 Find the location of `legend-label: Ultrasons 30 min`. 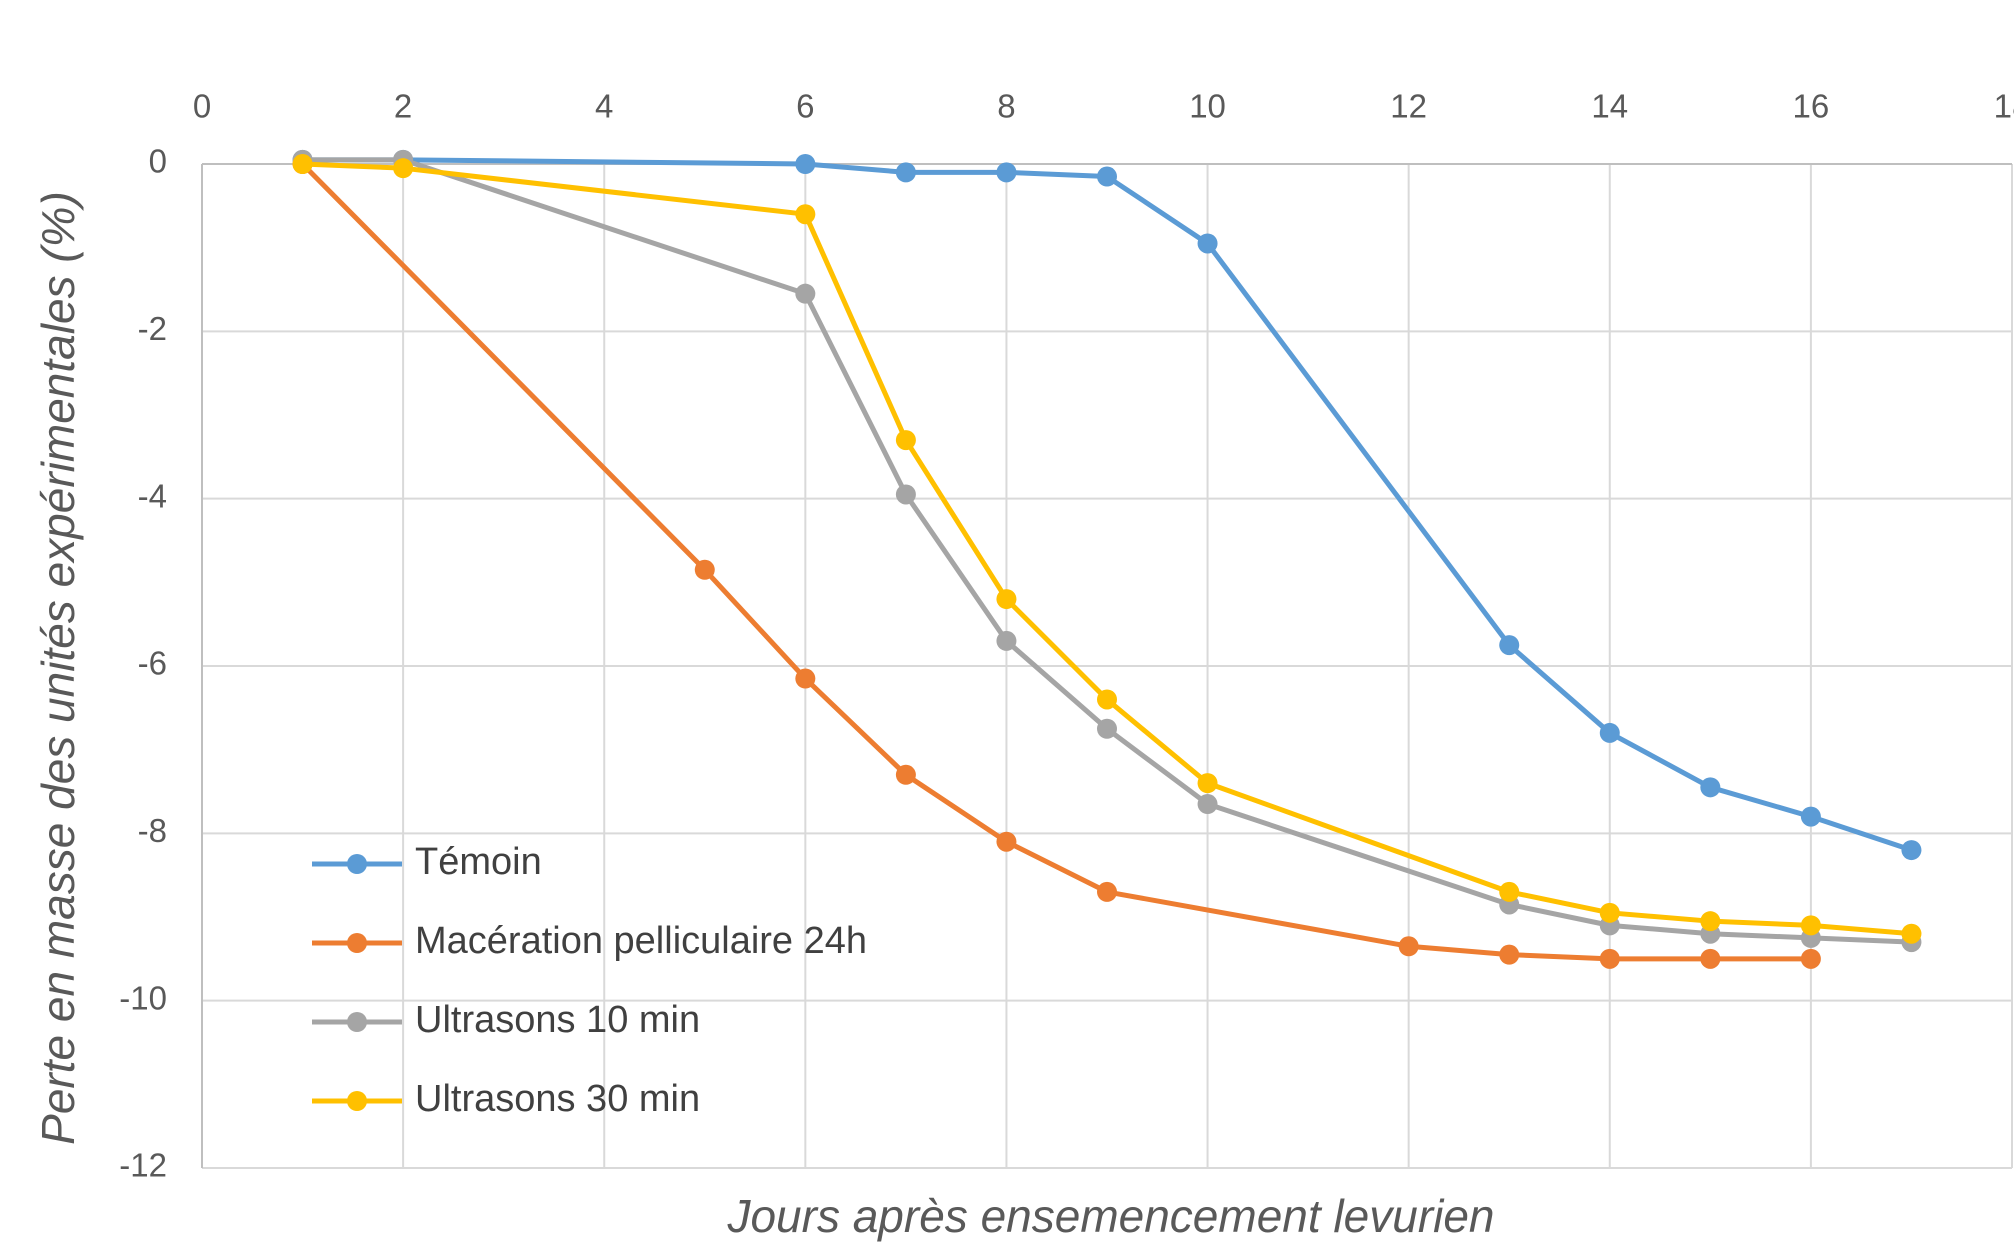

legend-label: Ultrasons 30 min is located at coordinates (557, 1099).